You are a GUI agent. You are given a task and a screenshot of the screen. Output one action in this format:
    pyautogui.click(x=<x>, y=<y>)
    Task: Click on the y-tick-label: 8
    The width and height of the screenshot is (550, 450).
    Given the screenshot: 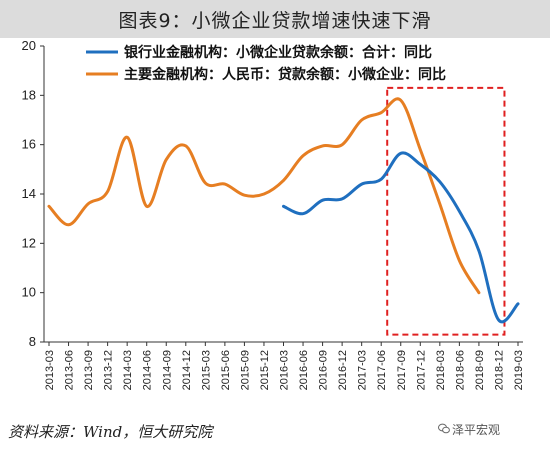 What is the action you would take?
    pyautogui.click(x=32, y=341)
    